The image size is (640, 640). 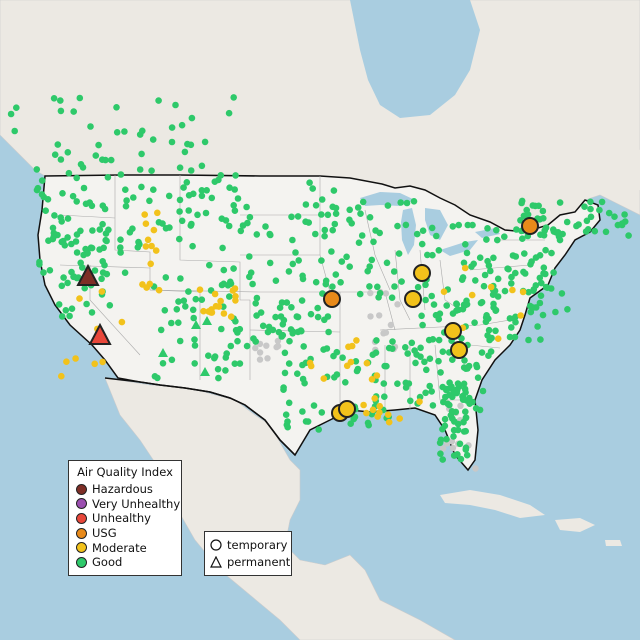 What do you see at coordinates (196, 324) in the screenshot?
I see `permanent-monitor-marker` at bounding box center [196, 324].